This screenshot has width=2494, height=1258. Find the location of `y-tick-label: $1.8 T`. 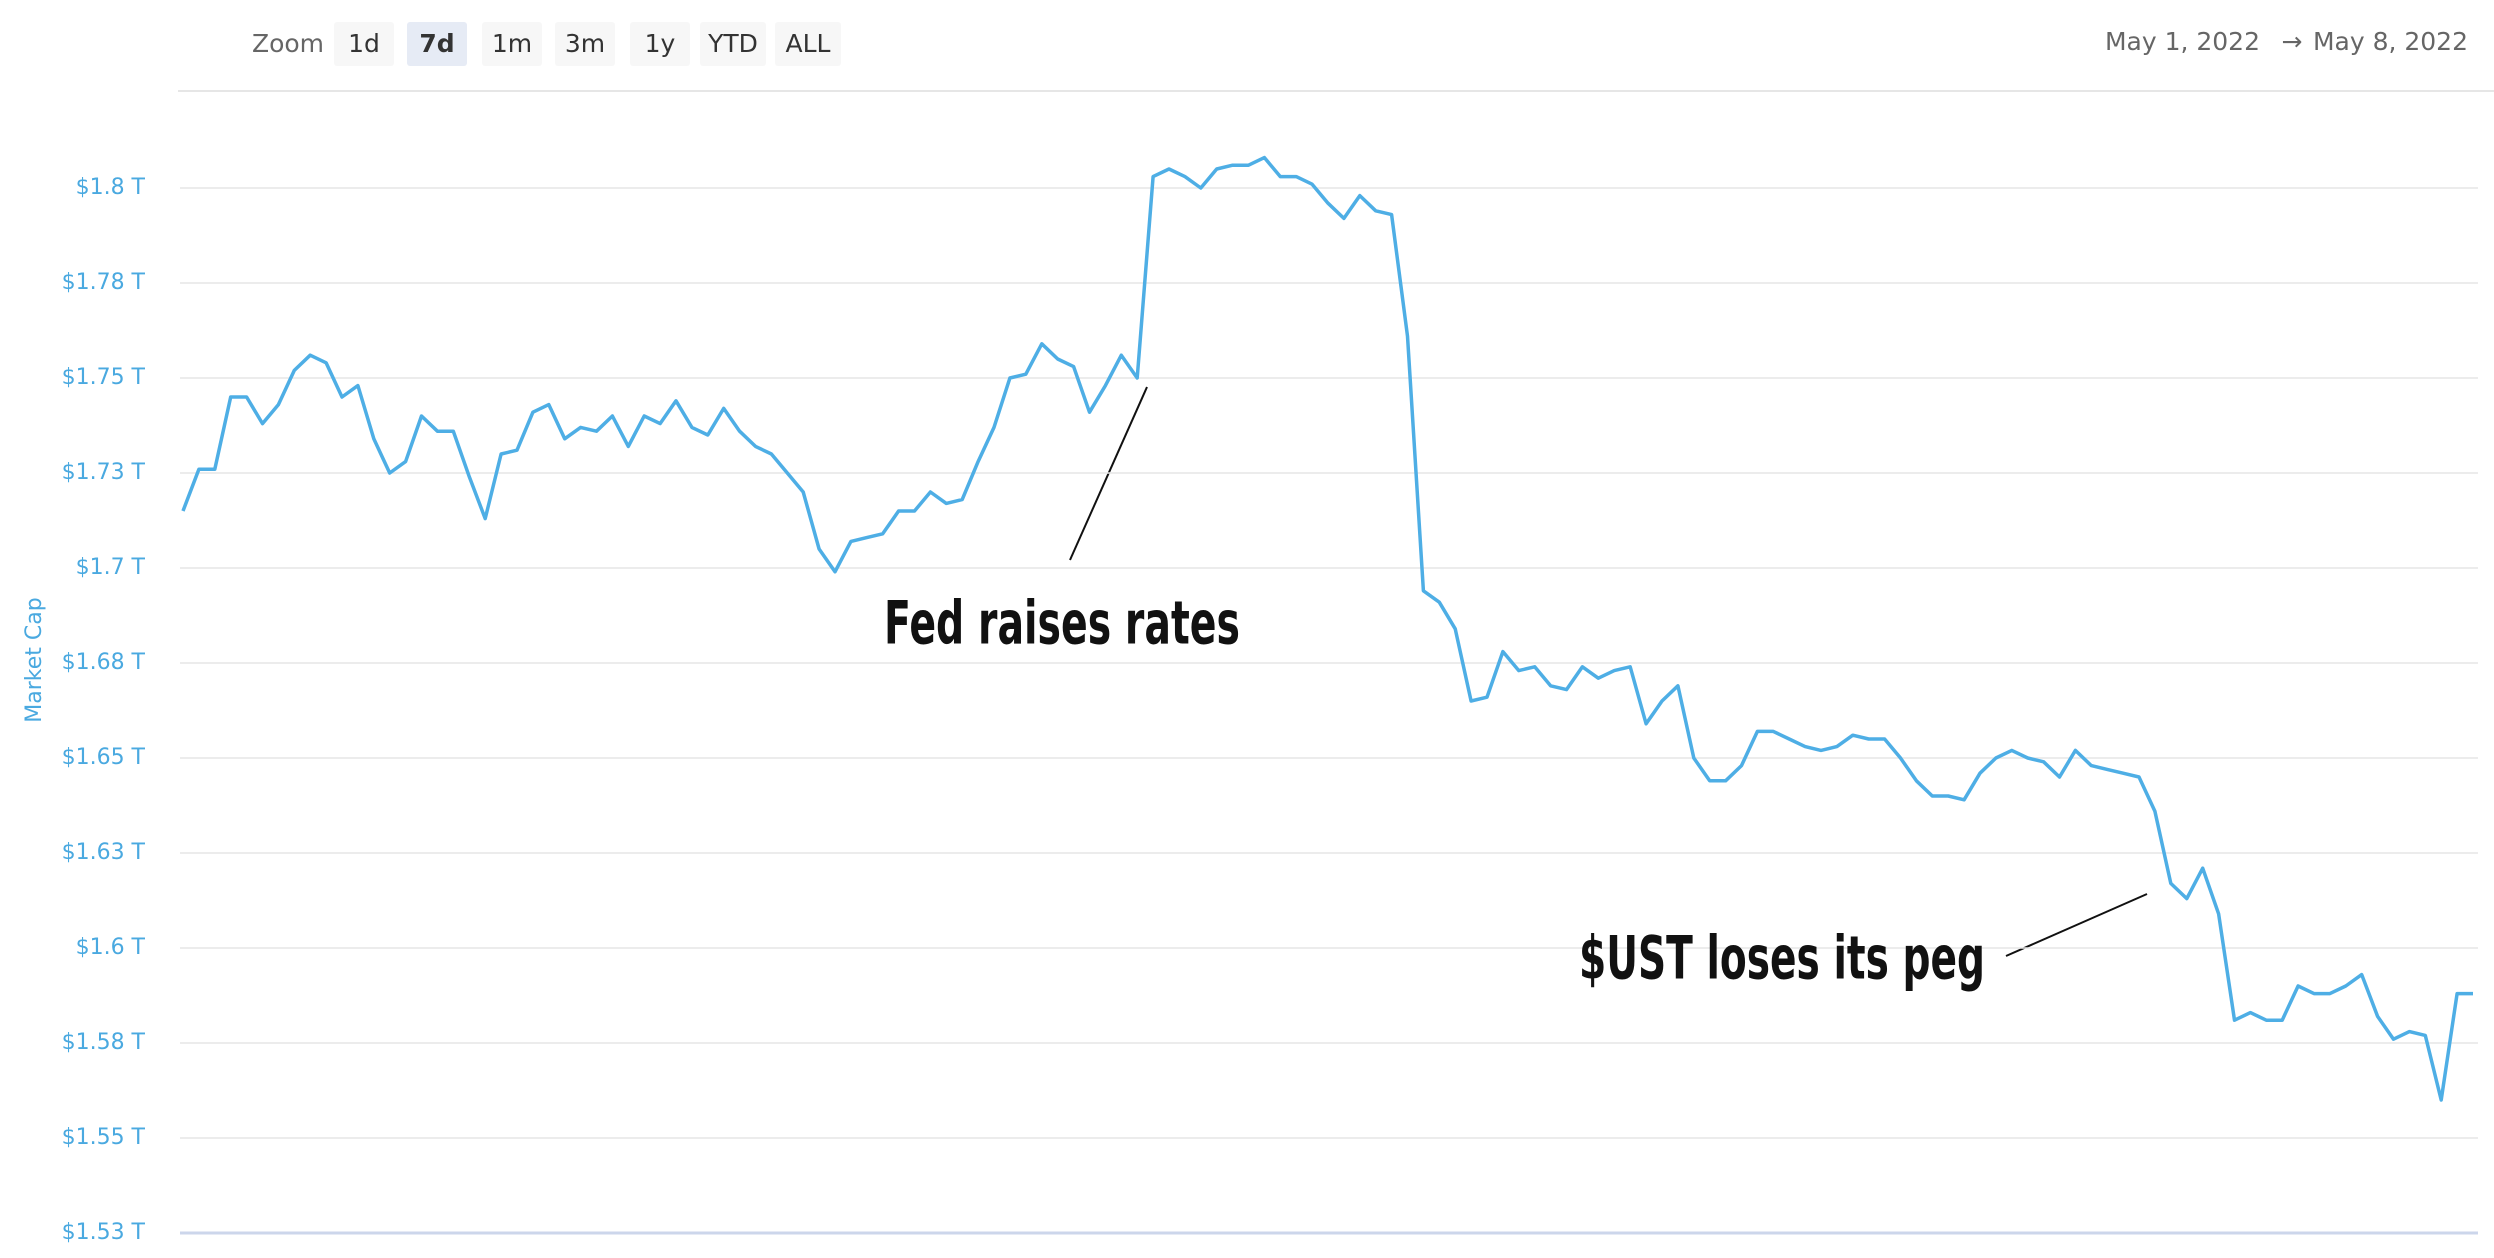

y-tick-label: $1.8 T is located at coordinates (111, 187).